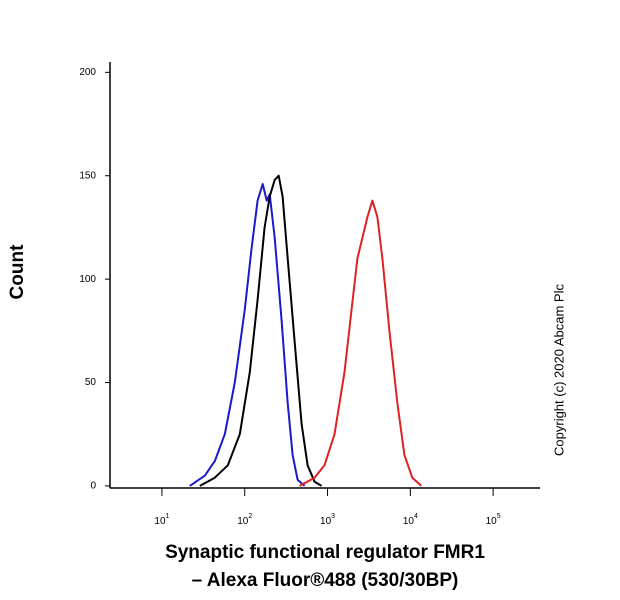 The width and height of the screenshot is (620, 600). What do you see at coordinates (558, 370) in the screenshot?
I see `copyright-annotation: Copyright (c) 2020 Abcam Plc` at bounding box center [558, 370].